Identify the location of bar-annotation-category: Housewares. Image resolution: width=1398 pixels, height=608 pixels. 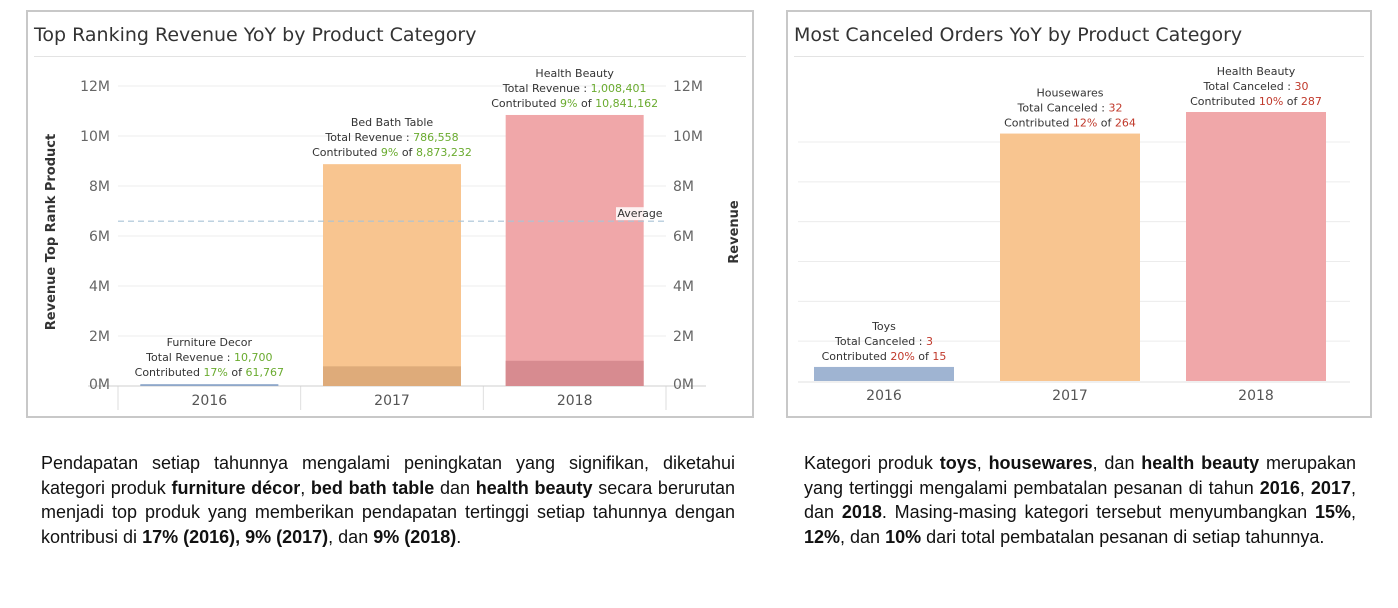
(1070, 93).